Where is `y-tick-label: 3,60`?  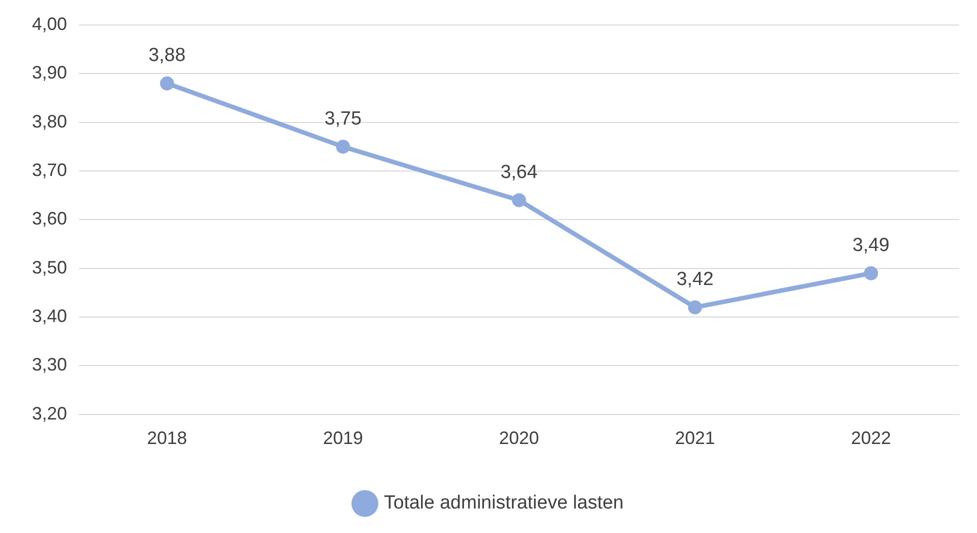
y-tick-label: 3,60 is located at coordinates (50, 218).